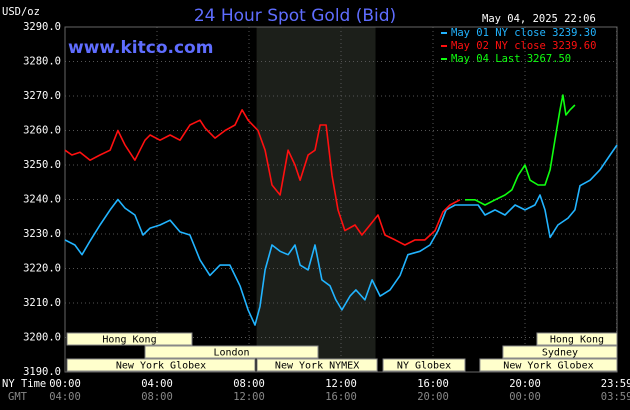 This screenshot has width=630, height=410. I want to click on timestamp: May 04, 2025 22:06, so click(539, 19).